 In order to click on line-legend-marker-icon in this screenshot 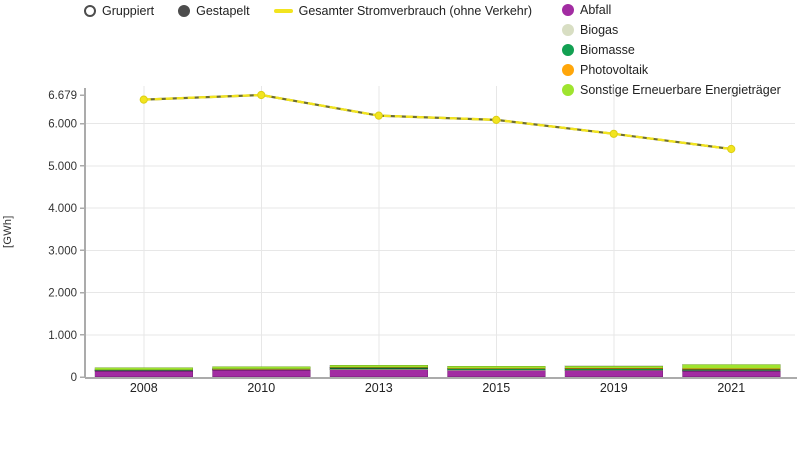, I will do `click(283, 11)`.